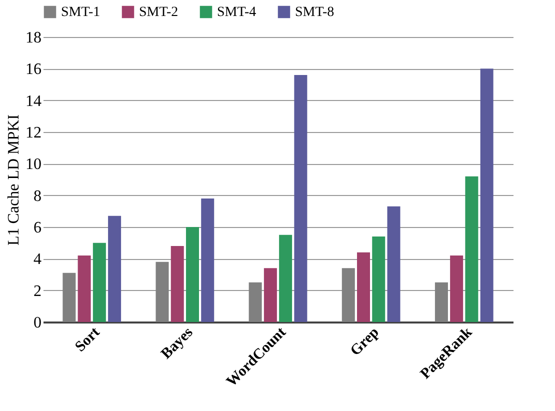 The height and width of the screenshot is (411, 555). I want to click on legend-label: SMT-1, so click(80, 12).